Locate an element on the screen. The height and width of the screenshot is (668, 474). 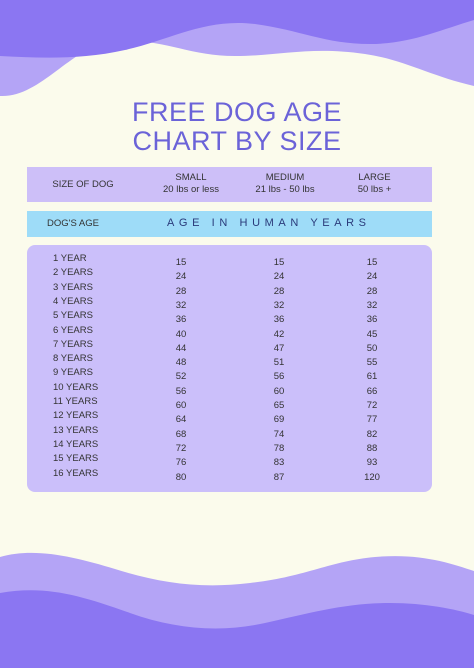
bottom-wave-dark is located at coordinates (237, 629).